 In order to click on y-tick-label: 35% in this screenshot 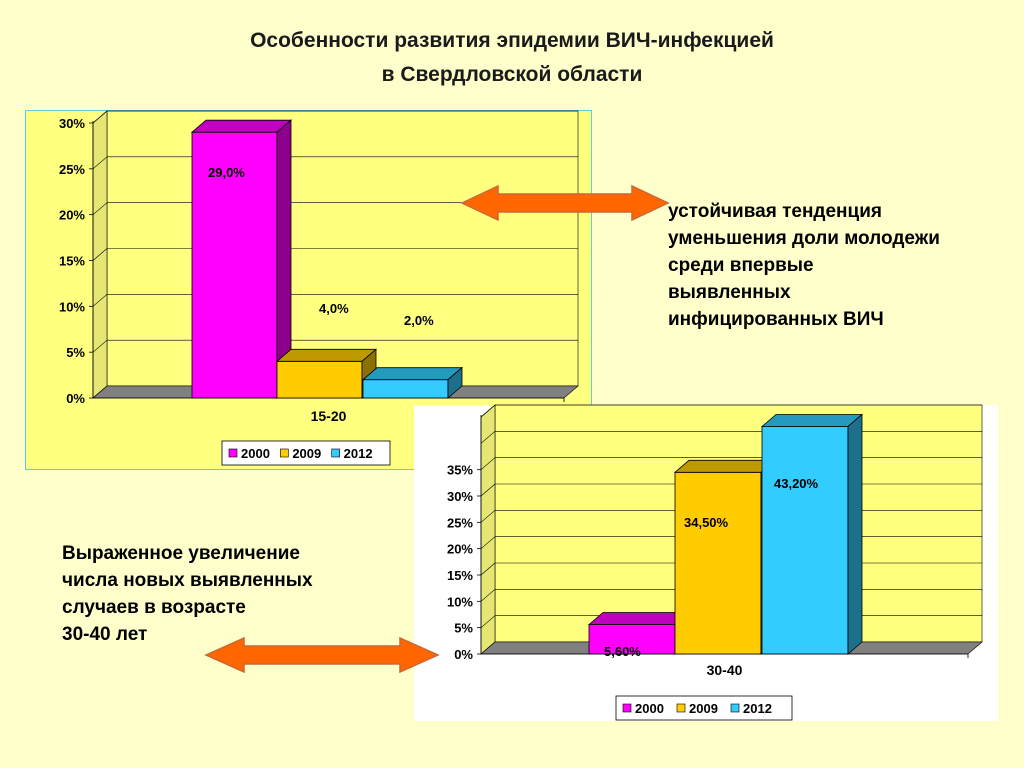, I will do `click(460, 470)`.